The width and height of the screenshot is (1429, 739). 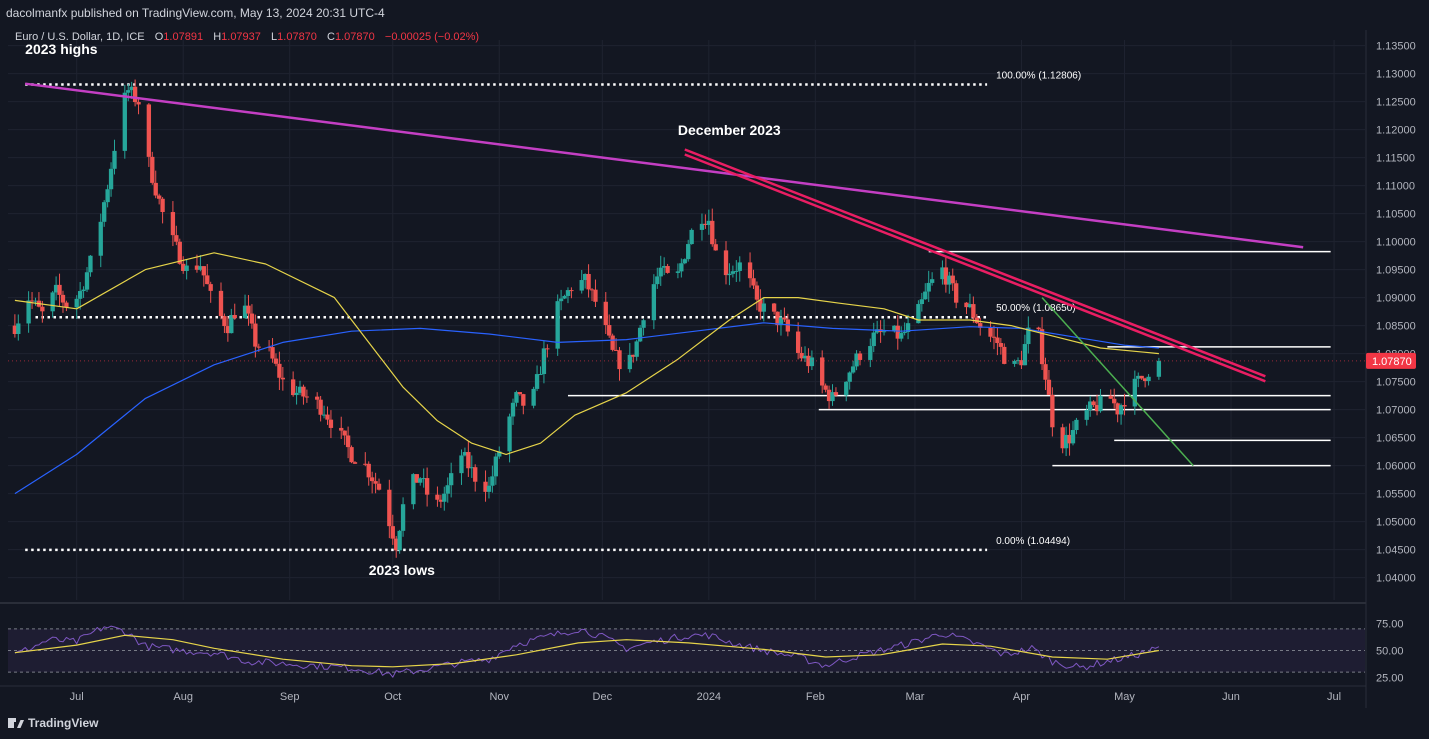 What do you see at coordinates (53, 723) in the screenshot?
I see `tradingview-logo: TradingView` at bounding box center [53, 723].